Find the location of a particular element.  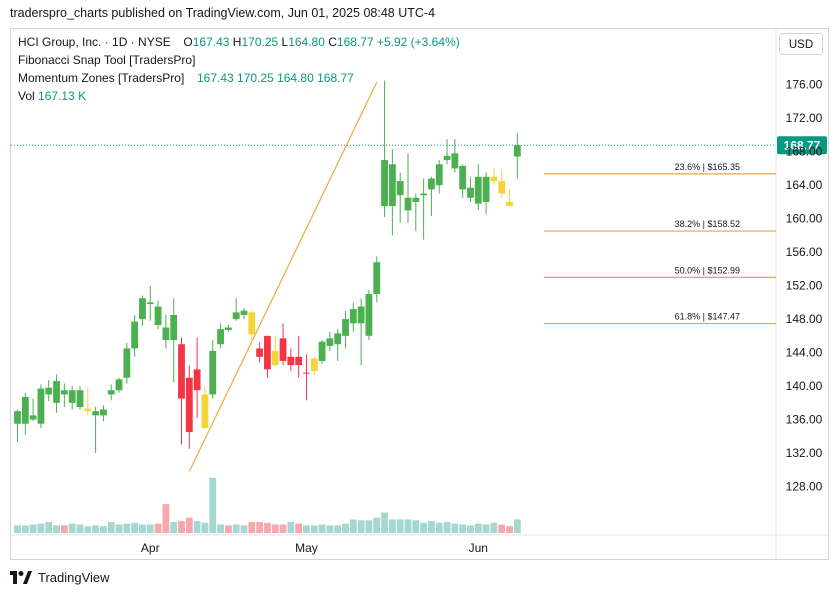

fib-tool-name: Fibonacci Snap Tool [TradersPro] is located at coordinates (107, 60).